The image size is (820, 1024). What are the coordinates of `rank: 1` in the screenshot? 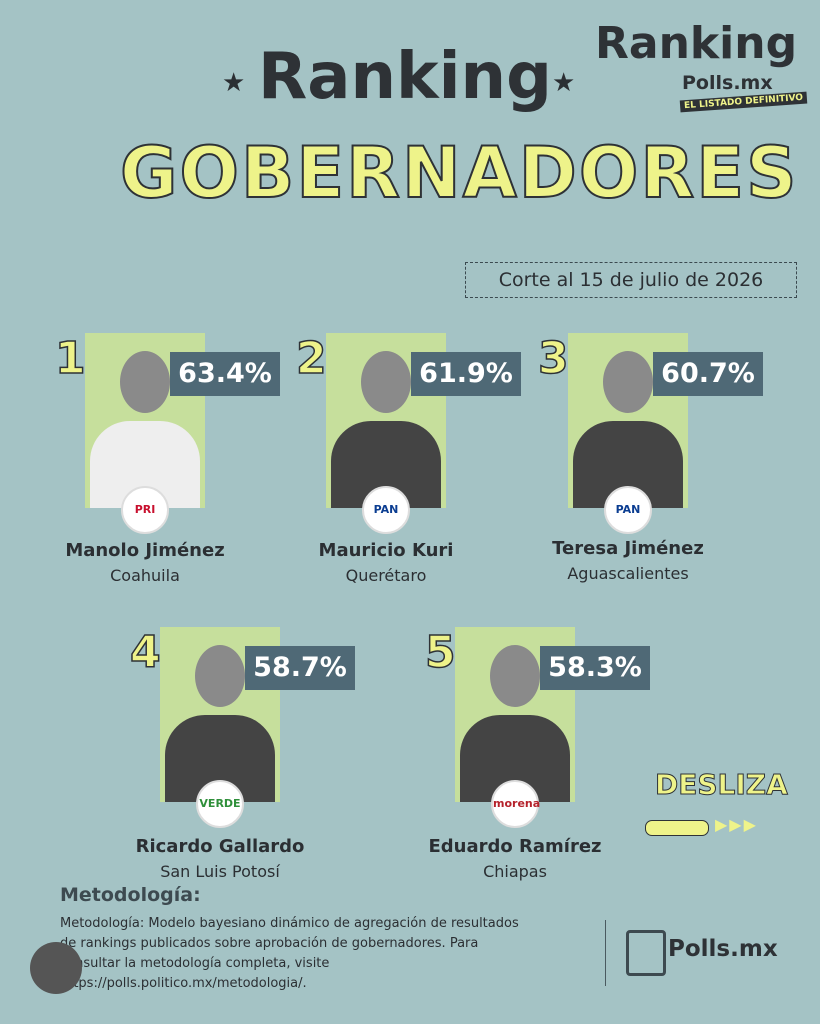 It's located at (70, 358).